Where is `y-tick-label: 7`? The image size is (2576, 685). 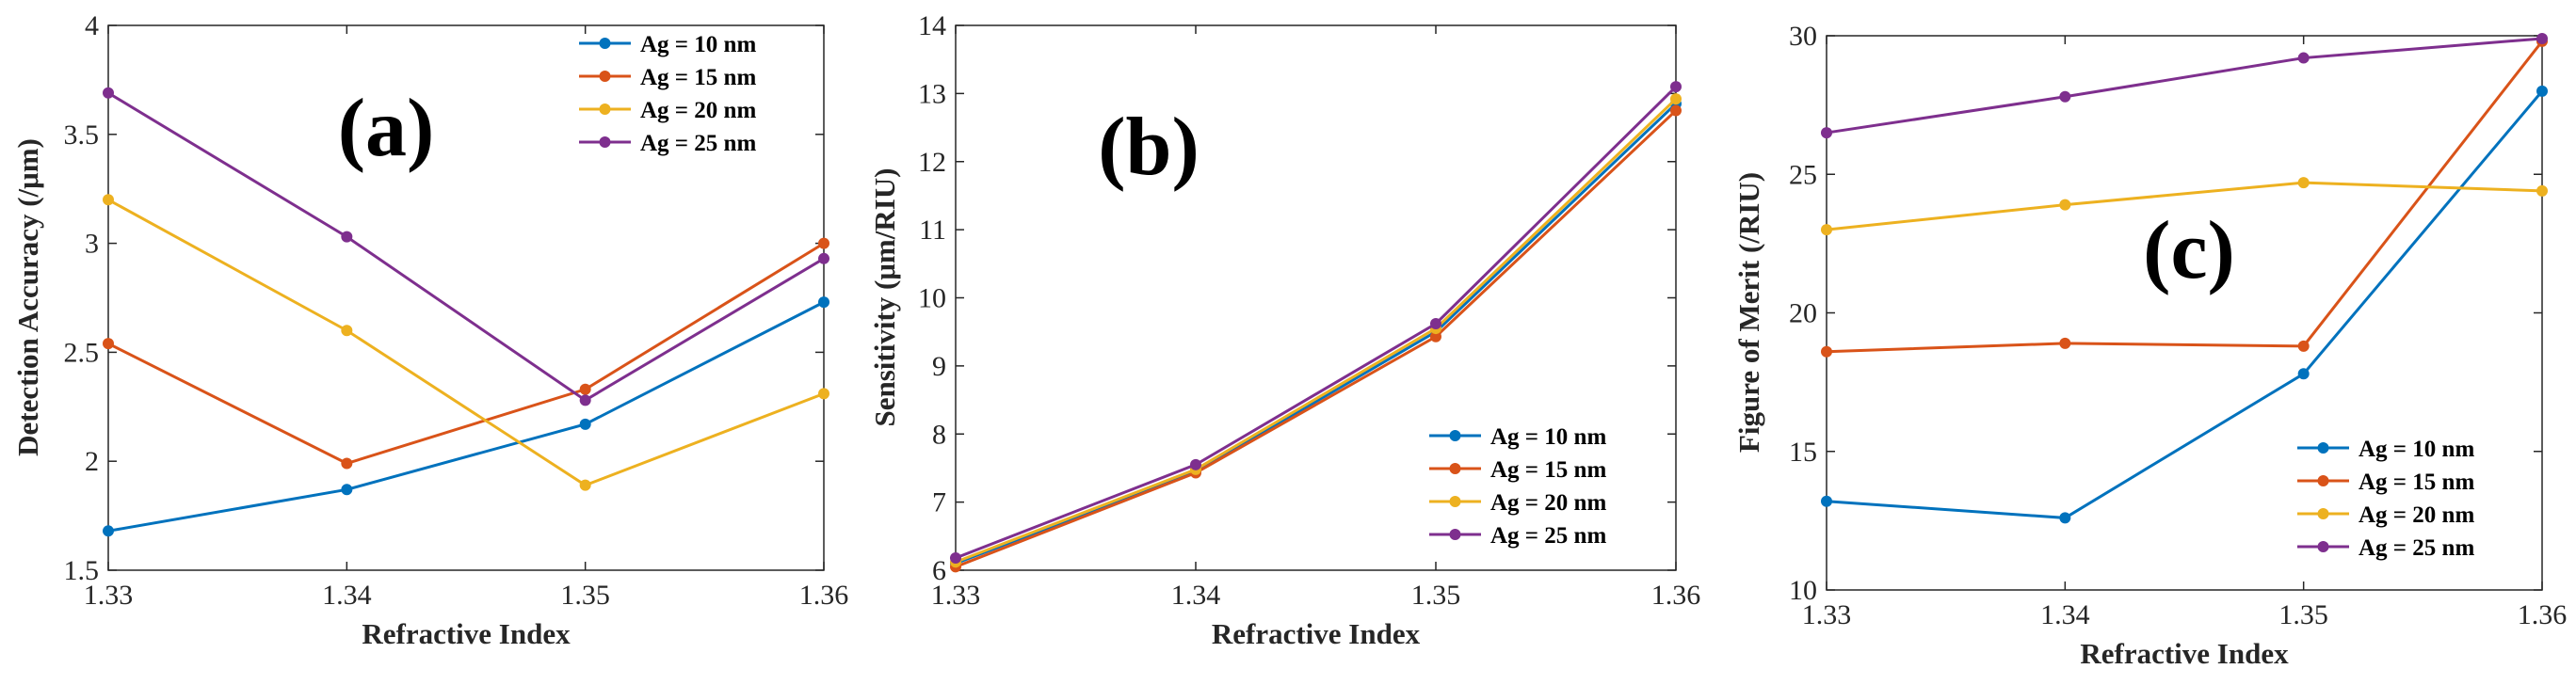
y-tick-label: 7 is located at coordinates (939, 502).